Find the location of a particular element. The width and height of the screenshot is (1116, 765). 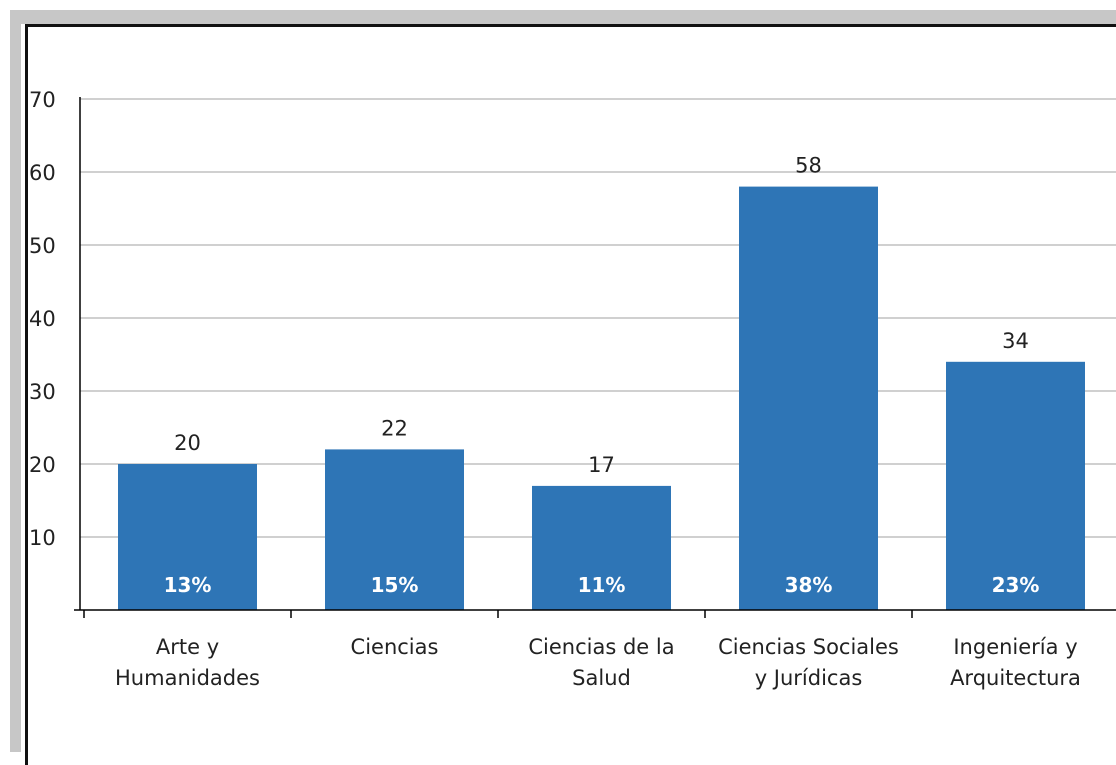

y-tick-label: 30 is located at coordinates (42, 392).